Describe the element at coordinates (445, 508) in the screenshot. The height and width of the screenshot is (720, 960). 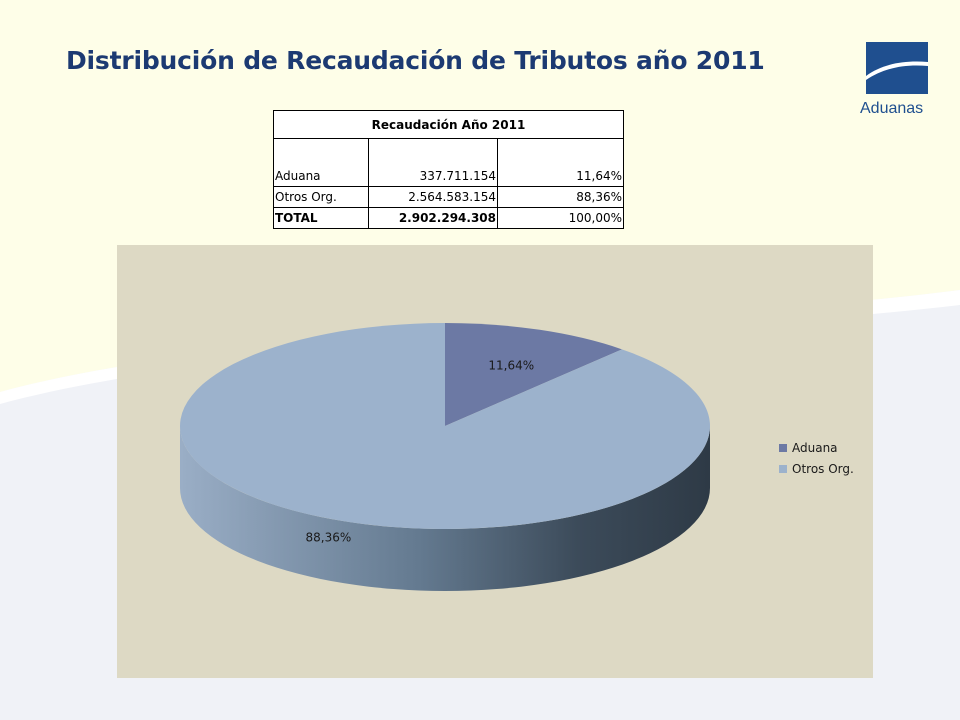
I see `pie-side-wall` at that location.